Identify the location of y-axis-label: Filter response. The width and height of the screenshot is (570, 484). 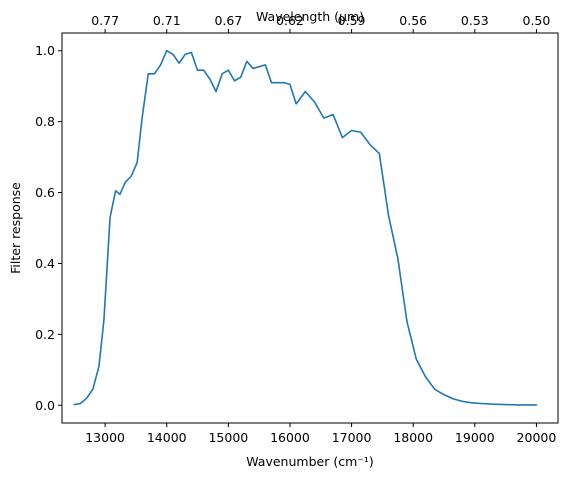
(15, 228).